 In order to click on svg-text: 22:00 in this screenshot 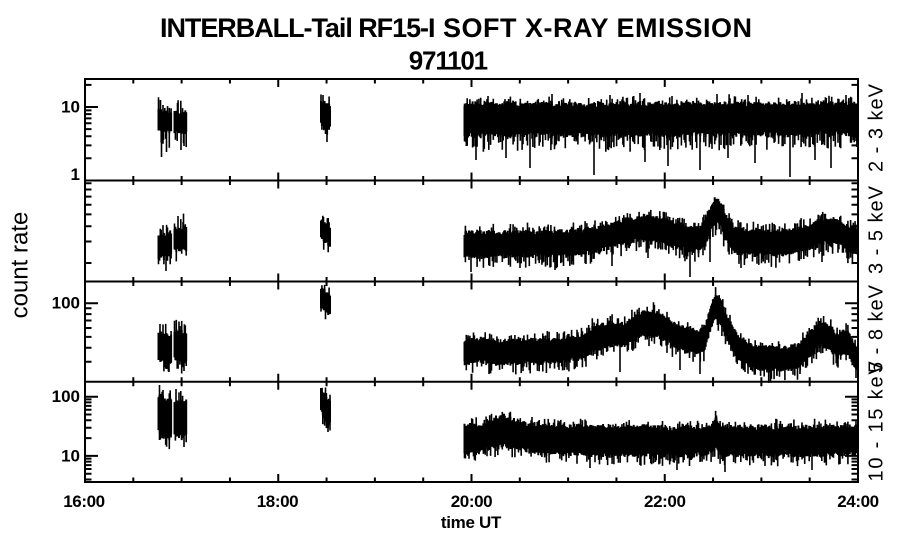, I will do `click(664, 501)`.